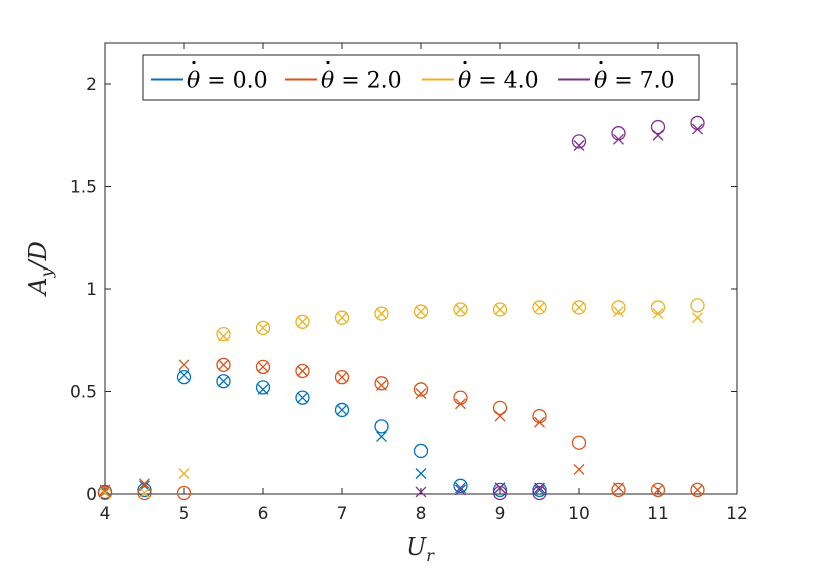  What do you see at coordinates (342, 514) in the screenshot?
I see `x-tick-label: 7` at bounding box center [342, 514].